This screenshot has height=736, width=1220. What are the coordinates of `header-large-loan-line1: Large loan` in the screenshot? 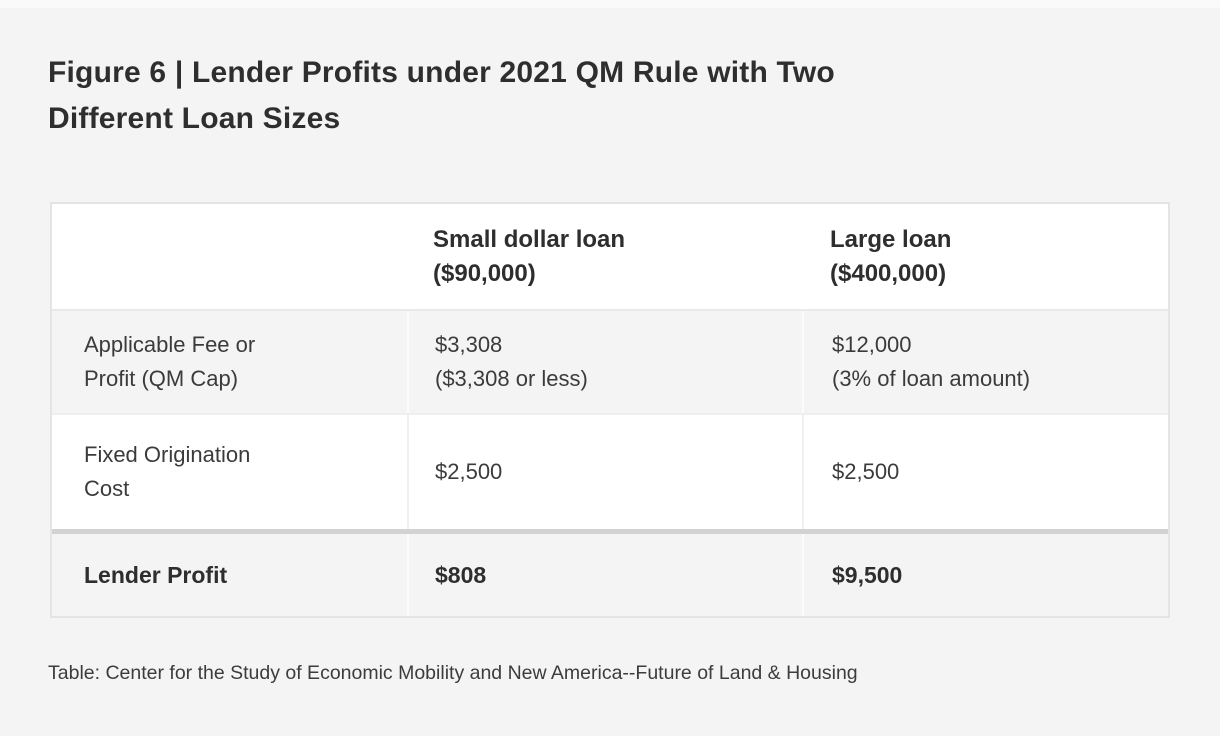 It's located at (891, 239).